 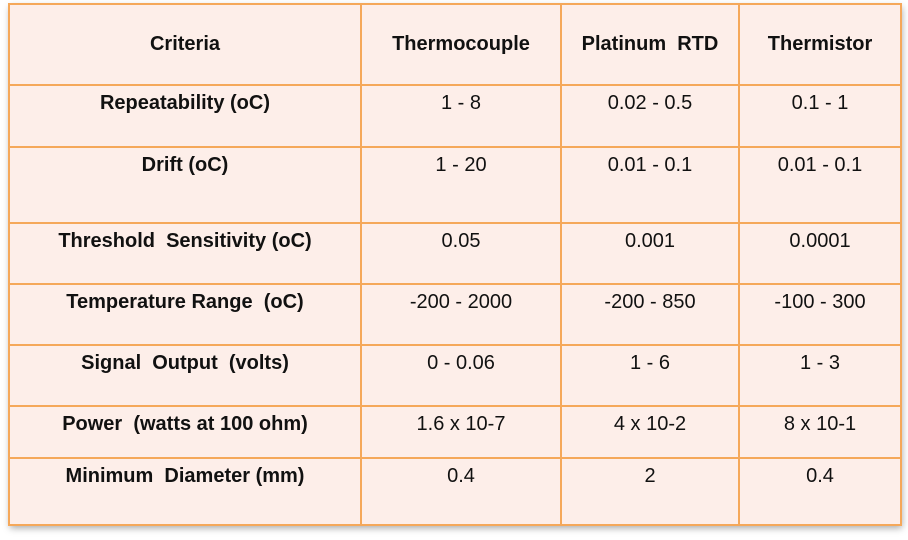 What do you see at coordinates (820, 375) in the screenshot?
I see `thermistor-cell: 1 - 3` at bounding box center [820, 375].